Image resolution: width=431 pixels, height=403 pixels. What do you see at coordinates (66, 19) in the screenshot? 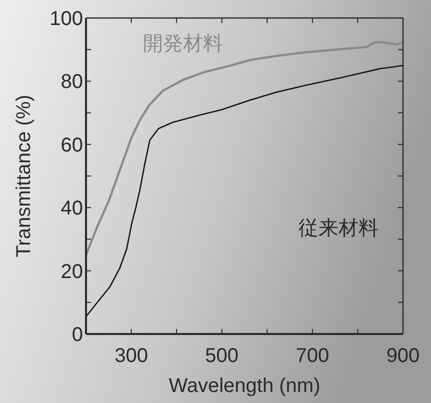
I see `y-tick-label: 100` at bounding box center [66, 19].